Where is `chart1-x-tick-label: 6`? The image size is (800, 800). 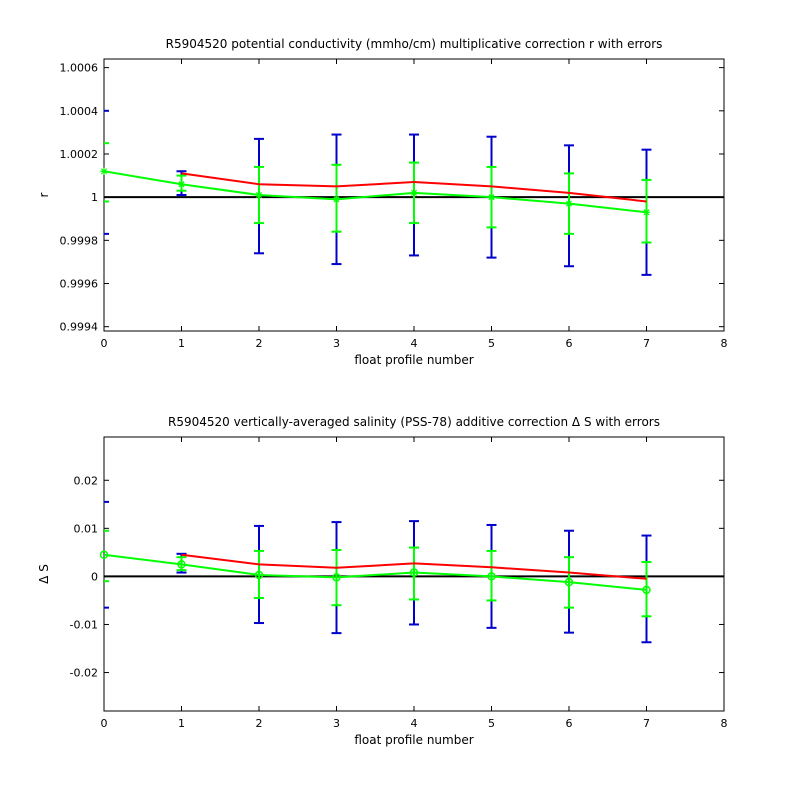
chart1-x-tick-label: 6 is located at coordinates (569, 343).